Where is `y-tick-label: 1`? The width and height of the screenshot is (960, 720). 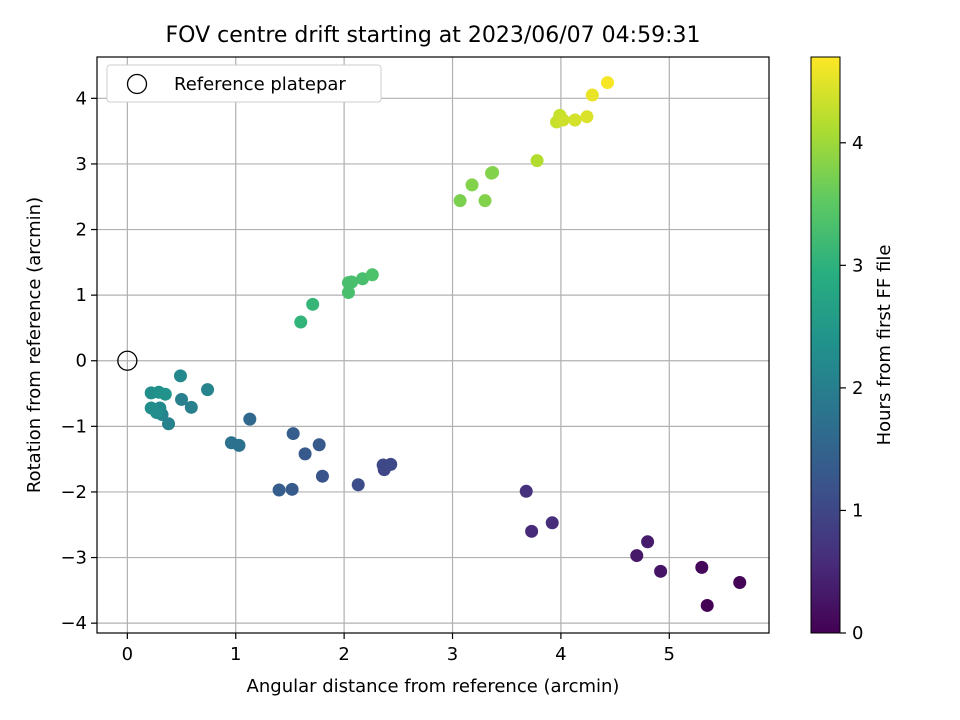 y-tick-label: 1 is located at coordinates (81, 295).